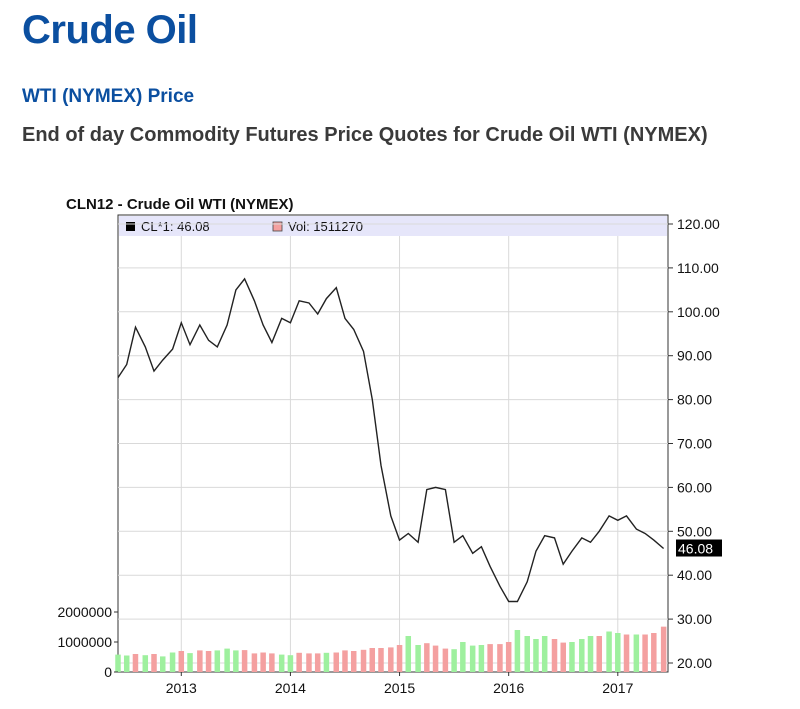 The height and width of the screenshot is (709, 800). I want to click on price-tick-label: 30.00, so click(694, 619).